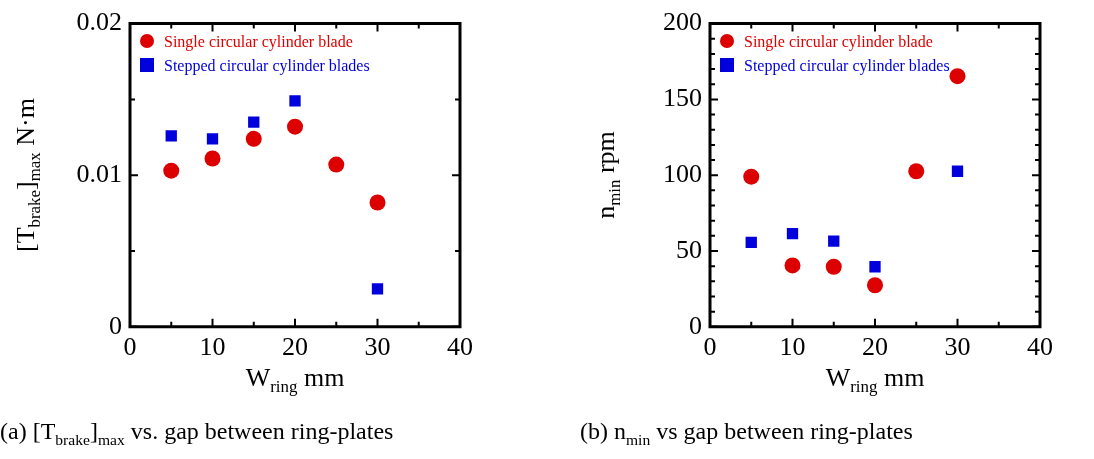 The width and height of the screenshot is (1094, 459). What do you see at coordinates (682, 174) in the screenshot?
I see `y-tick-label: 100` at bounding box center [682, 174].